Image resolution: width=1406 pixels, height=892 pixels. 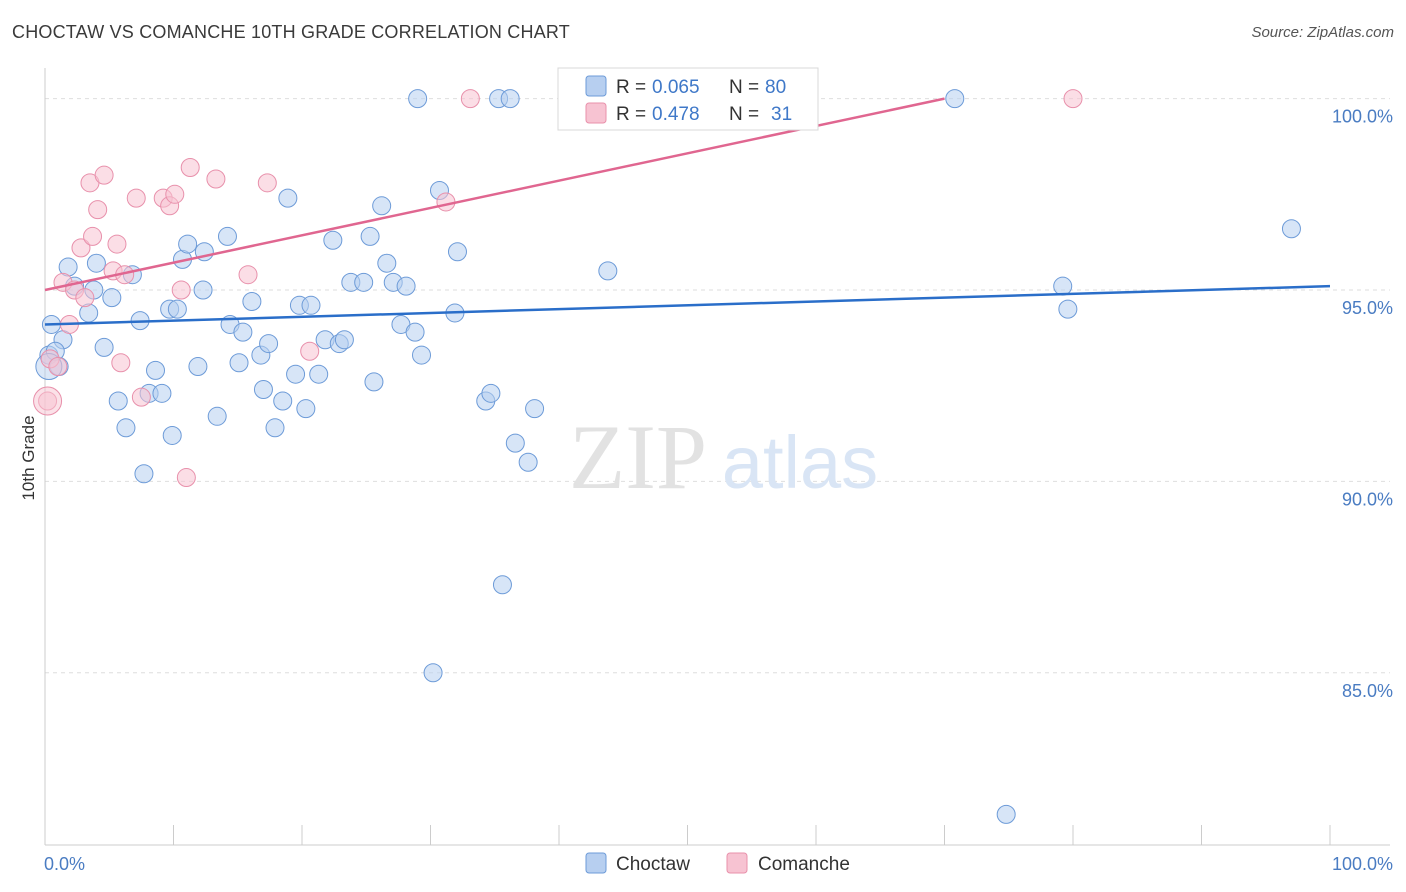 What do you see at coordinates (494, 194) in the screenshot?
I see `comanche-trend-line` at bounding box center [494, 194].